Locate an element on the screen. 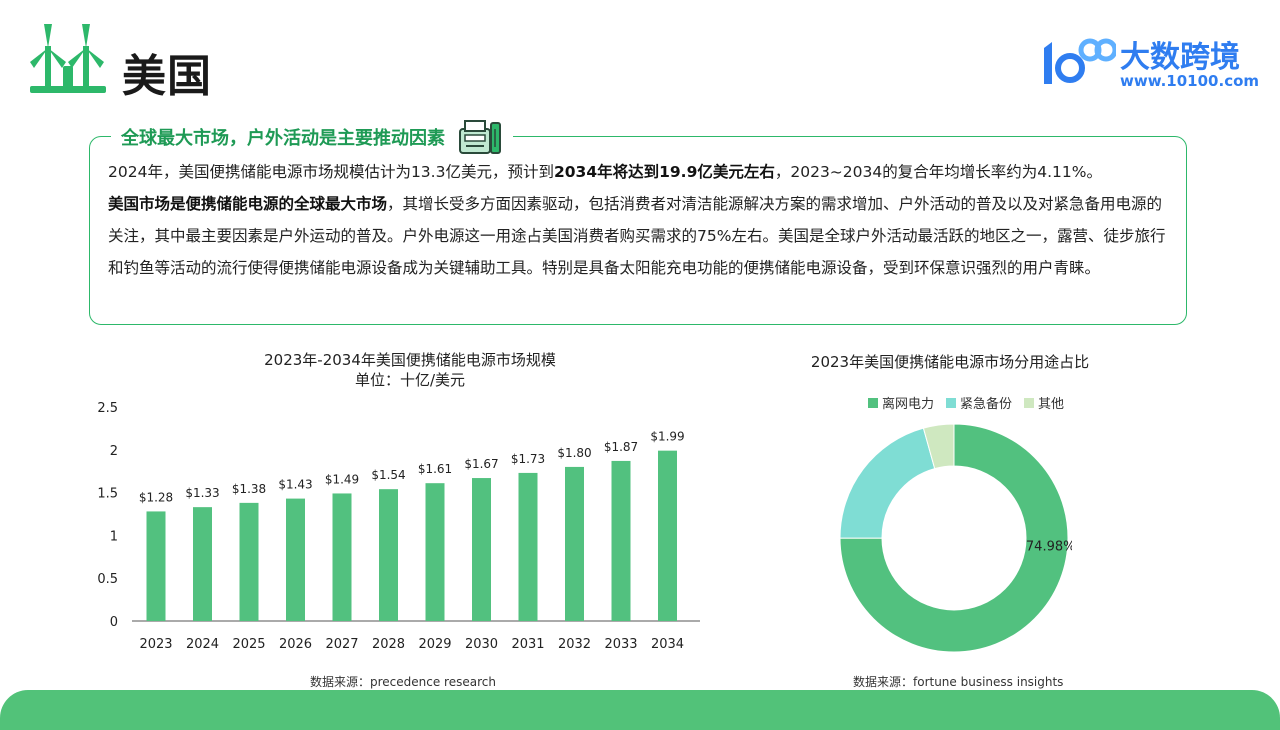 This screenshot has width=1280, height=730. x-tick-label: 2024 is located at coordinates (202, 644).